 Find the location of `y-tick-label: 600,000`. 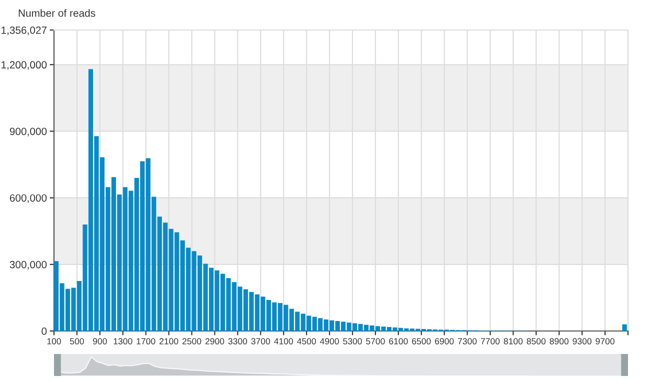

y-tick-label: 600,000 is located at coordinates (28, 198).